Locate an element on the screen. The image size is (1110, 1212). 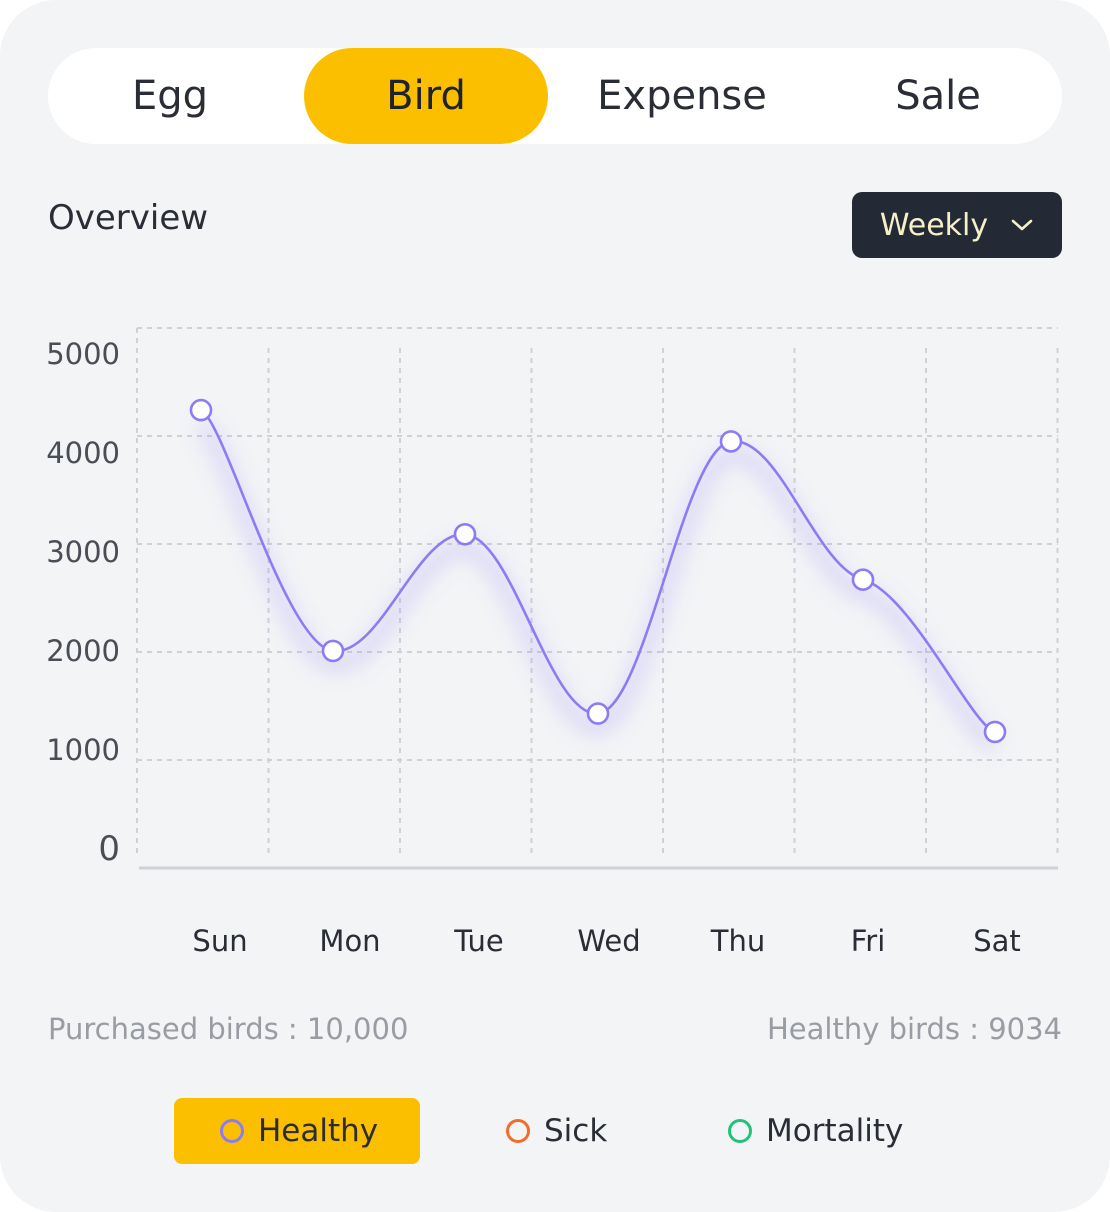
purchased-birds-stat: Purchased birds : 10,000 is located at coordinates (228, 1029).